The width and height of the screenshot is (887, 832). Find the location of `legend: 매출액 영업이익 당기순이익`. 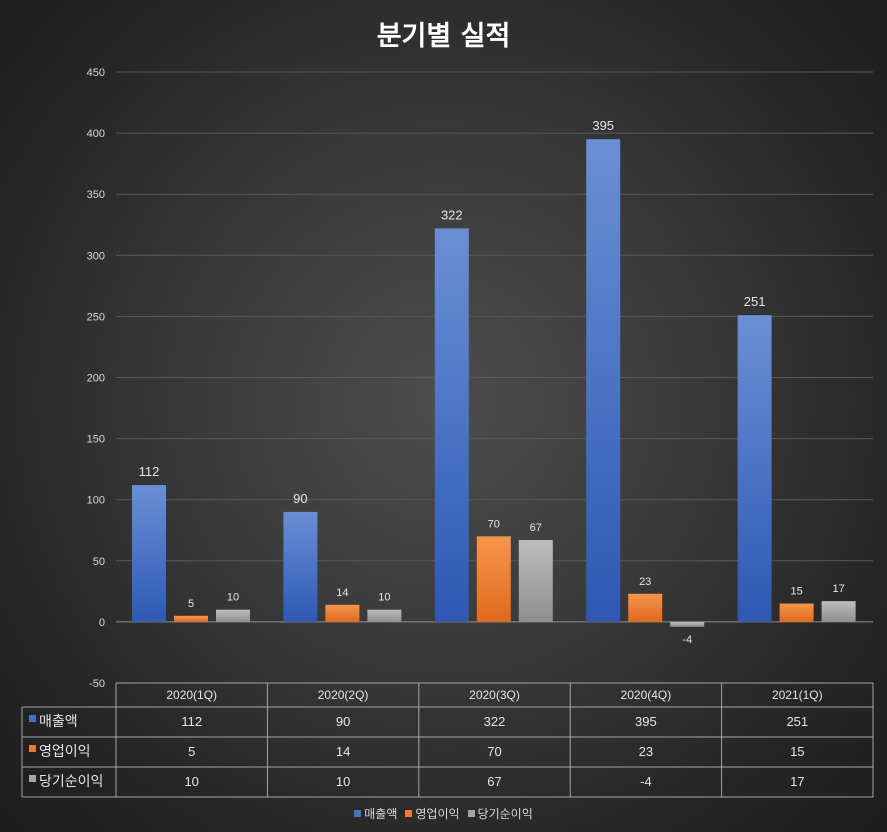

legend: 매출액 영업이익 당기순이익 is located at coordinates (443, 813).